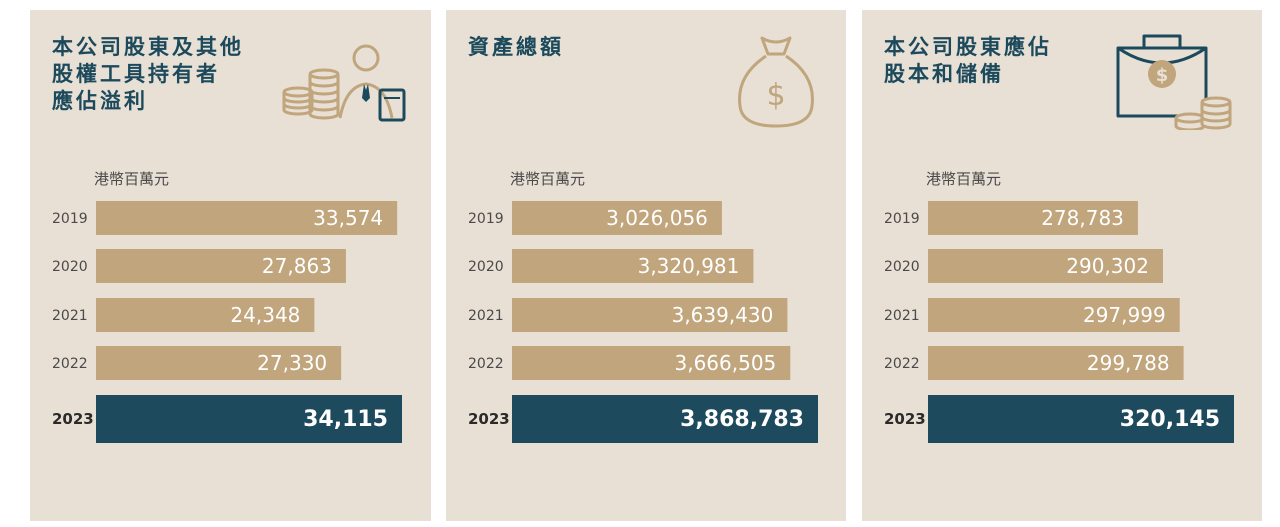  Describe the element at coordinates (1107, 266) in the screenshot. I see `value-label-2020: 290,302` at that location.